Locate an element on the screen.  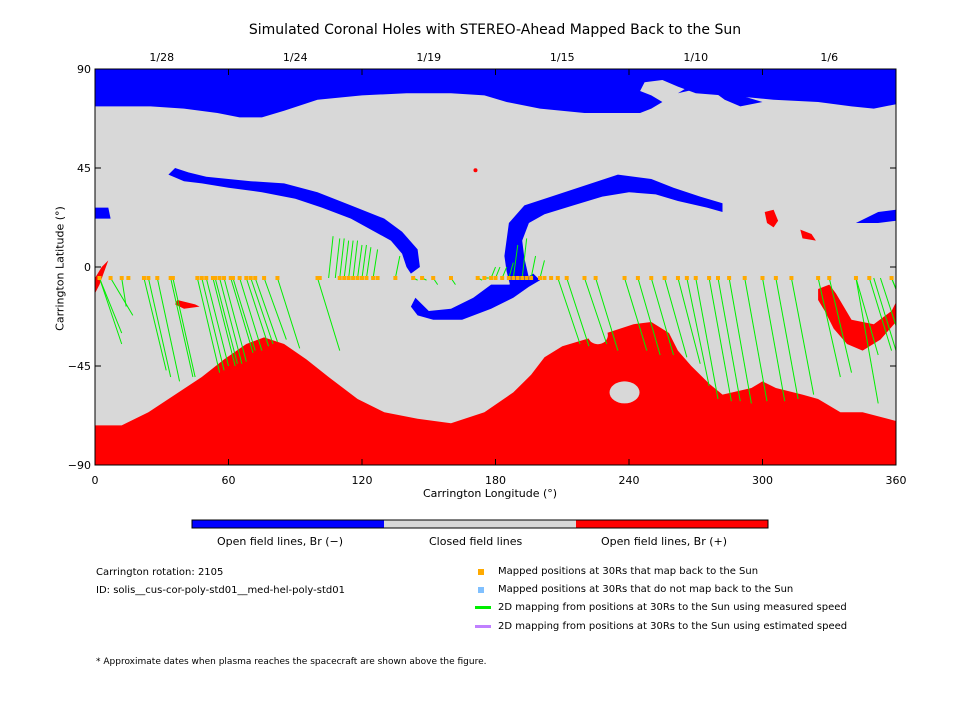
estimated-line-icon is located at coordinates (483, 626).